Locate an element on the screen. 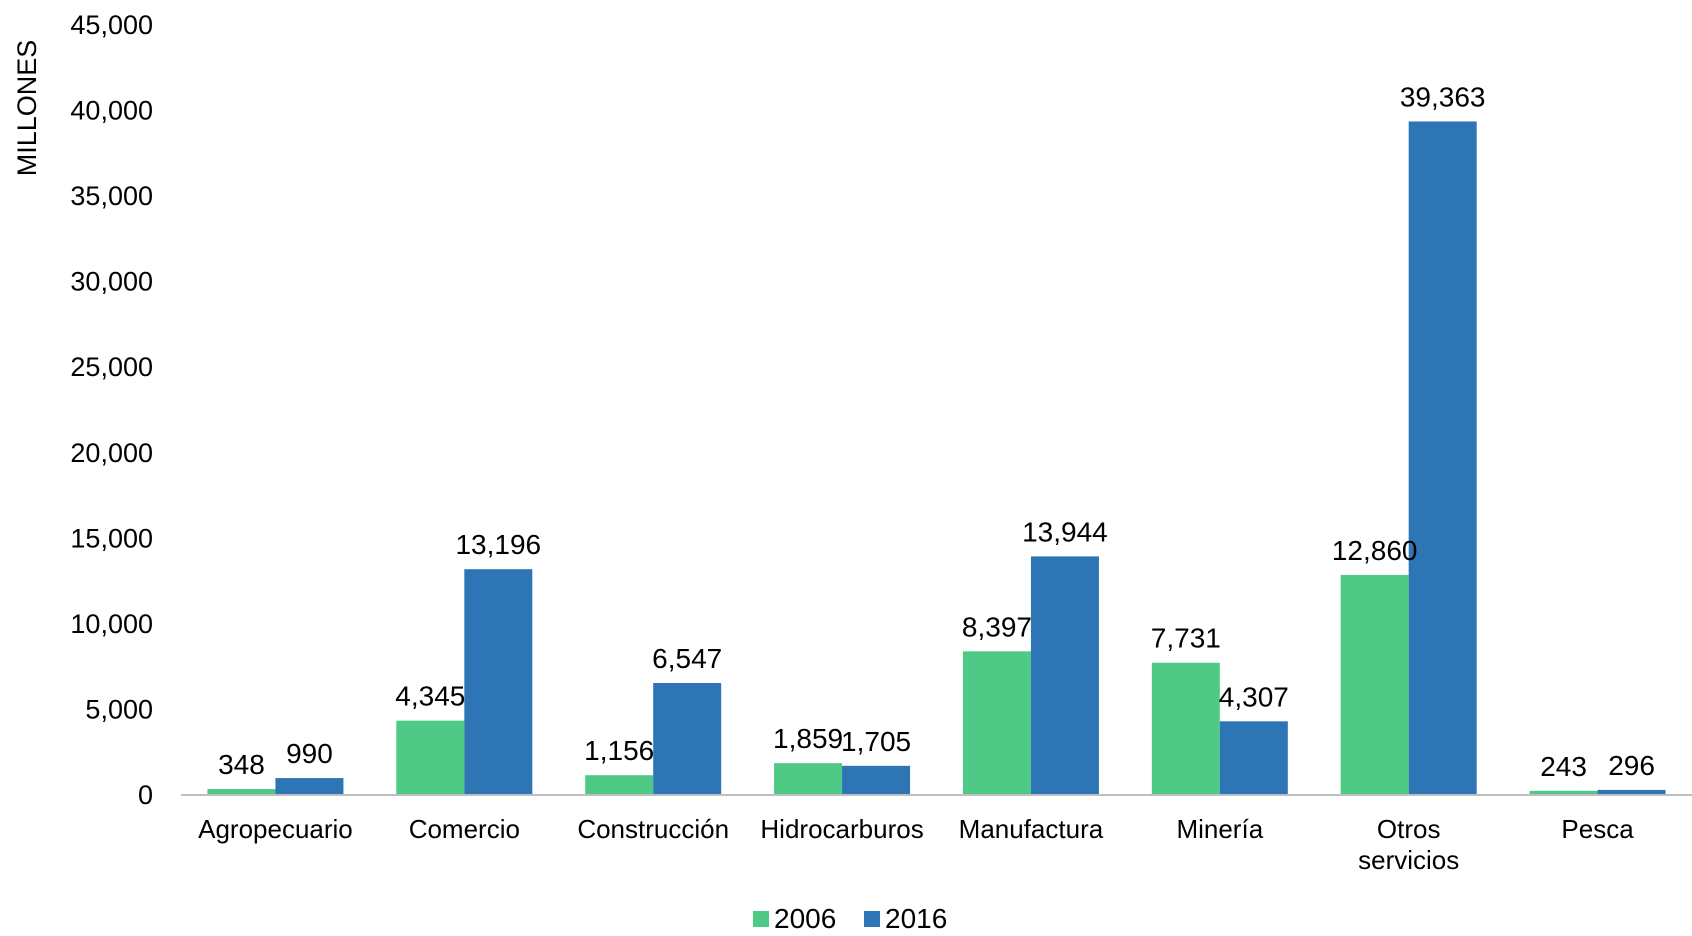 Image resolution: width=1692 pixels, height=936 pixels. data-label-2016: 6,547 is located at coordinates (687, 658).